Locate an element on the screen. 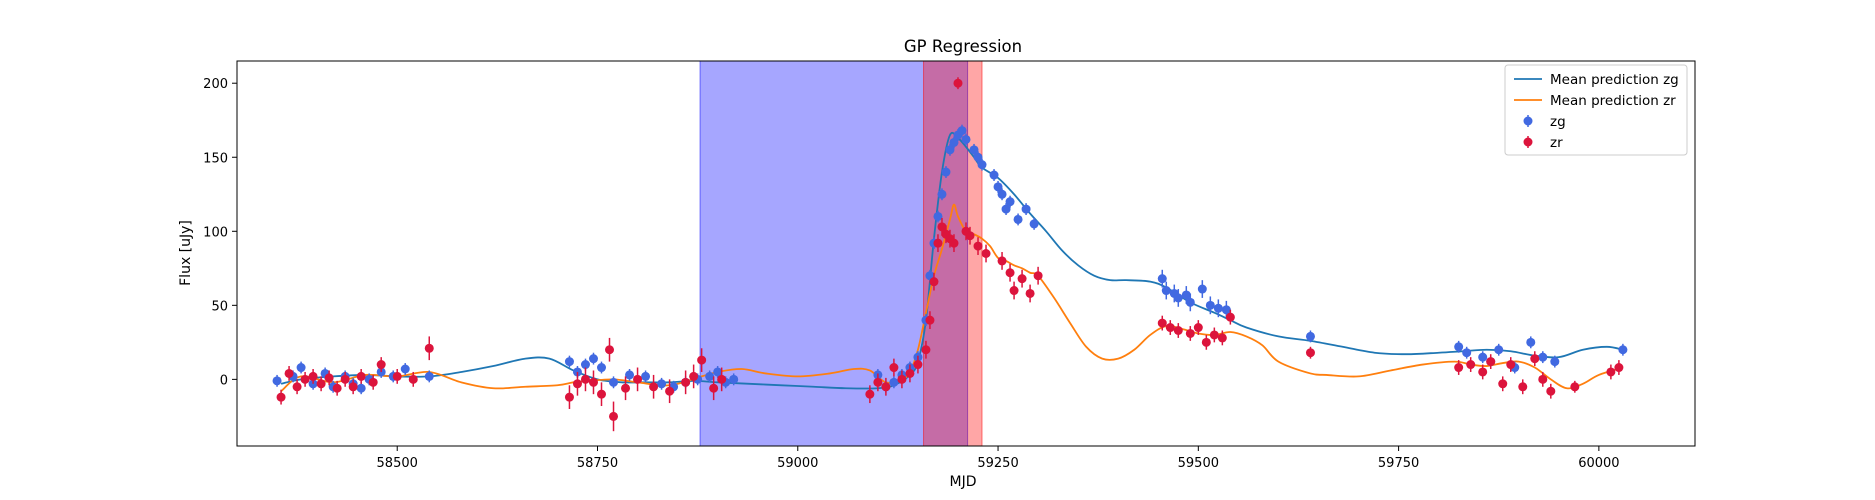 Image resolution: width=1875 pixels, height=500 pixels. y-axis-label: Flux [uJy] is located at coordinates (186, 253).